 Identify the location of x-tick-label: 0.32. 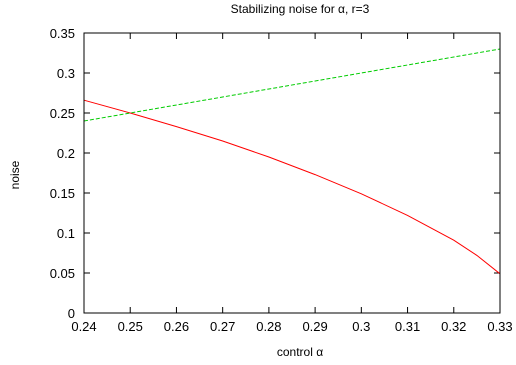
(453, 326).